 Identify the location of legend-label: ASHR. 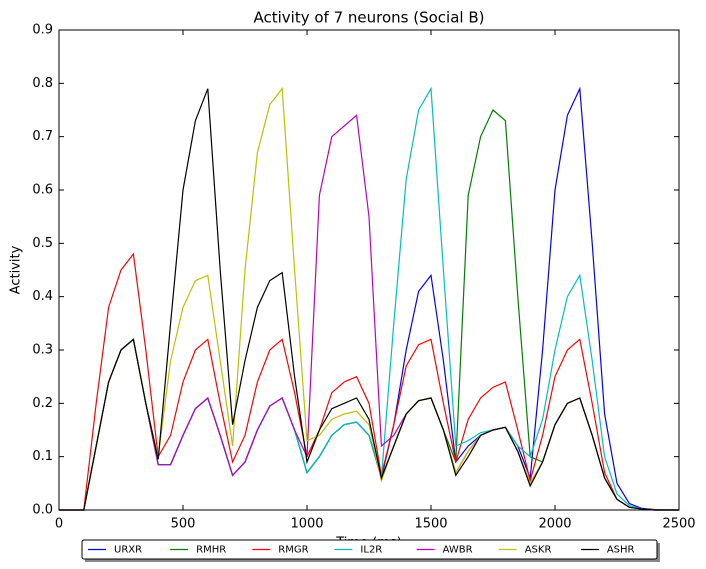
(621, 550).